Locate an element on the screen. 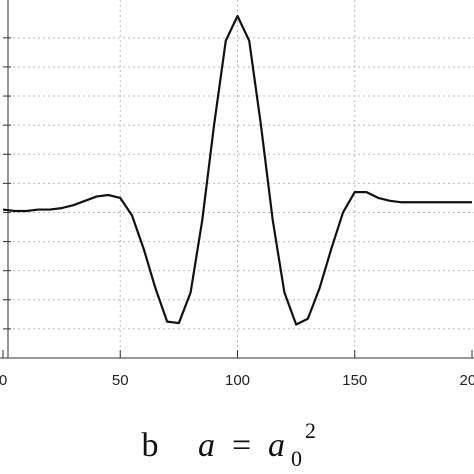  formula-superscript: 2 is located at coordinates (310, 430).